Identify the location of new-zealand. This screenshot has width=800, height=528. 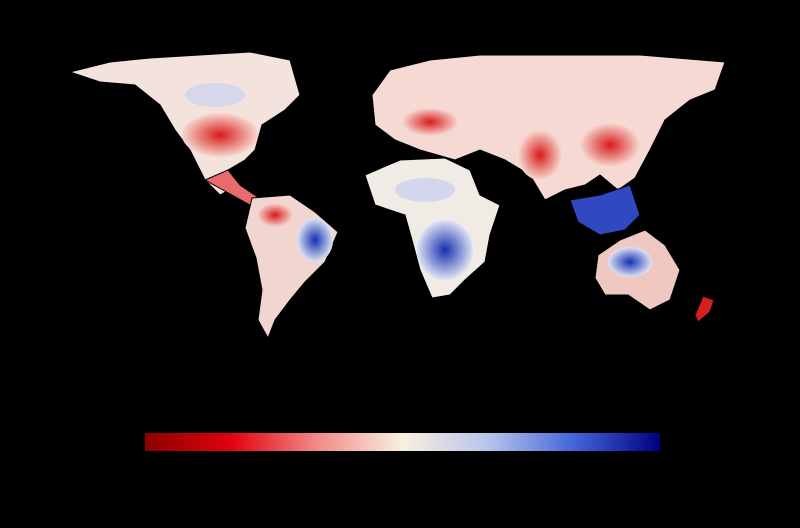
(704, 309).